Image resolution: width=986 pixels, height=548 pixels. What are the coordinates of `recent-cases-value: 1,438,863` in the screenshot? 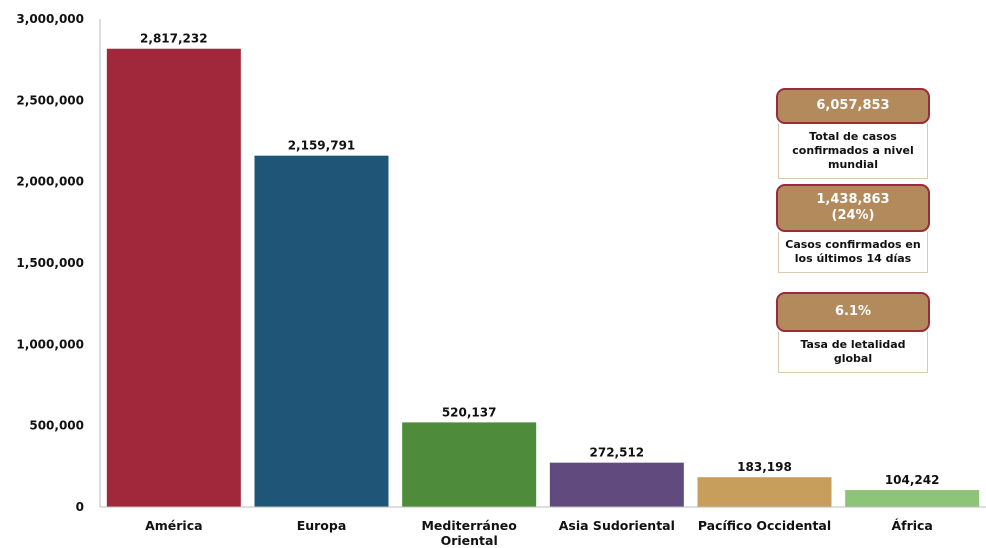 It's located at (853, 199).